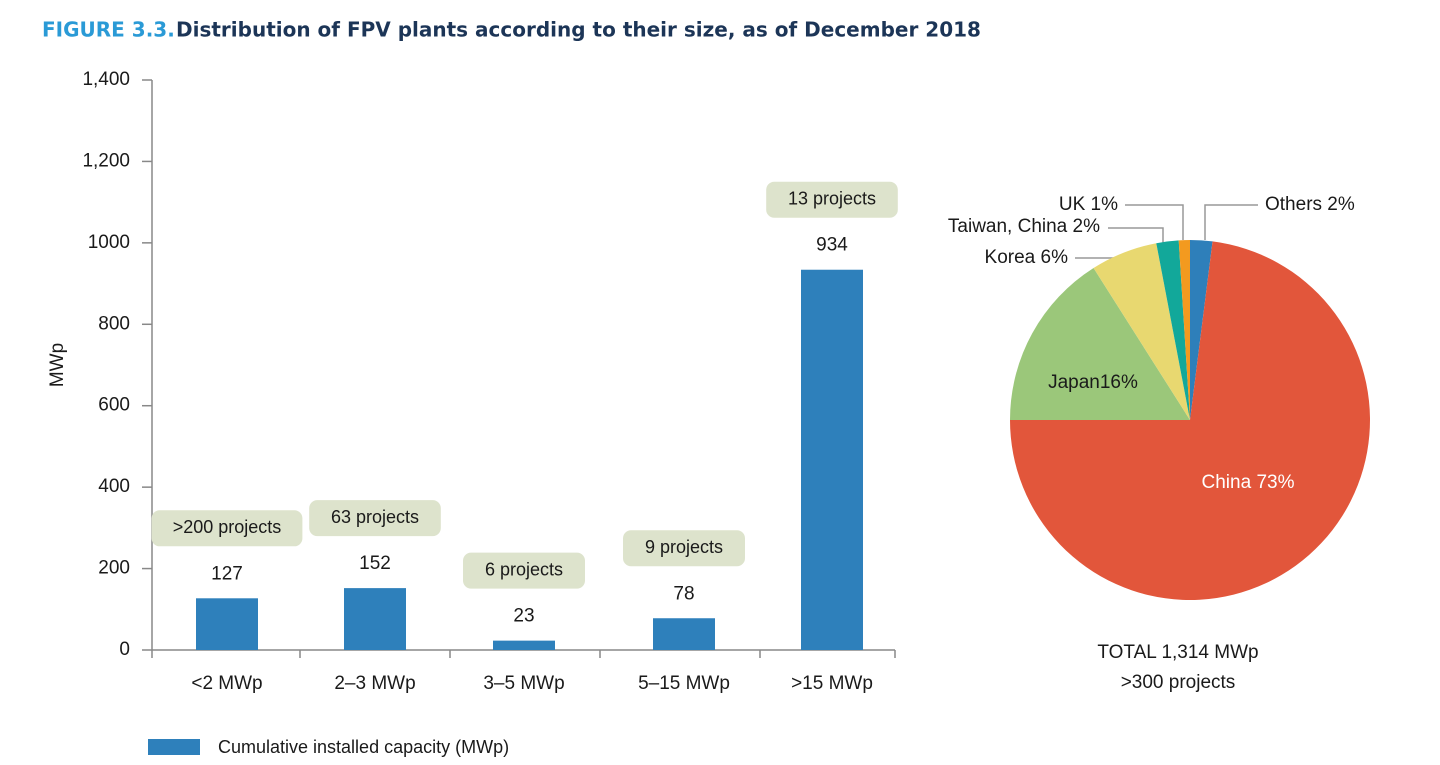  Describe the element at coordinates (523, 683) in the screenshot. I see `x-tick-label: 3–5 MWp` at that location.